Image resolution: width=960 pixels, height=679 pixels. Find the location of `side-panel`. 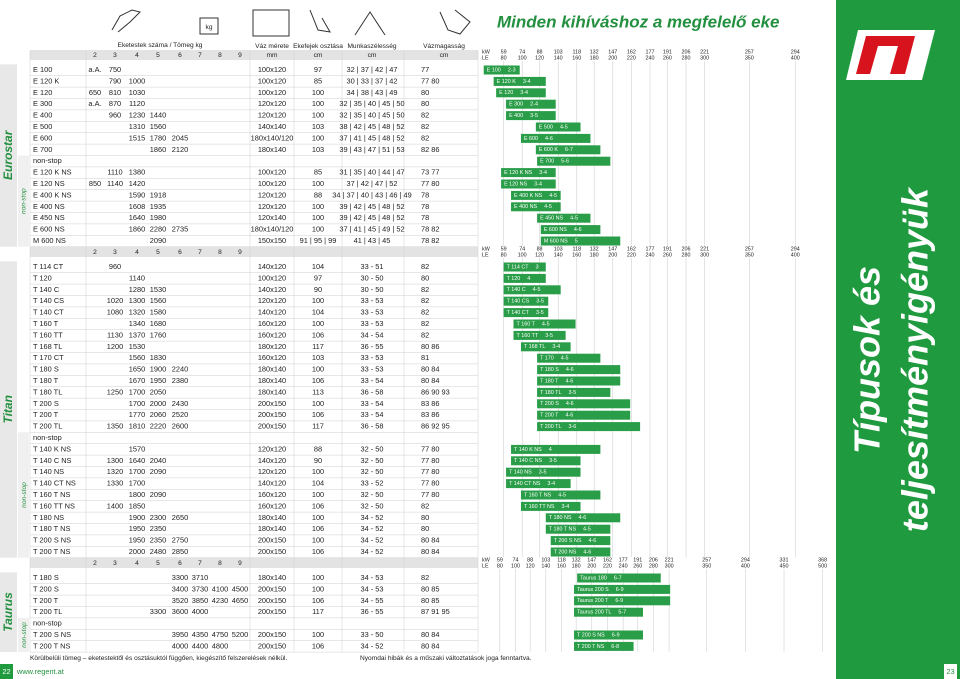

side-panel is located at coordinates (898, 339).